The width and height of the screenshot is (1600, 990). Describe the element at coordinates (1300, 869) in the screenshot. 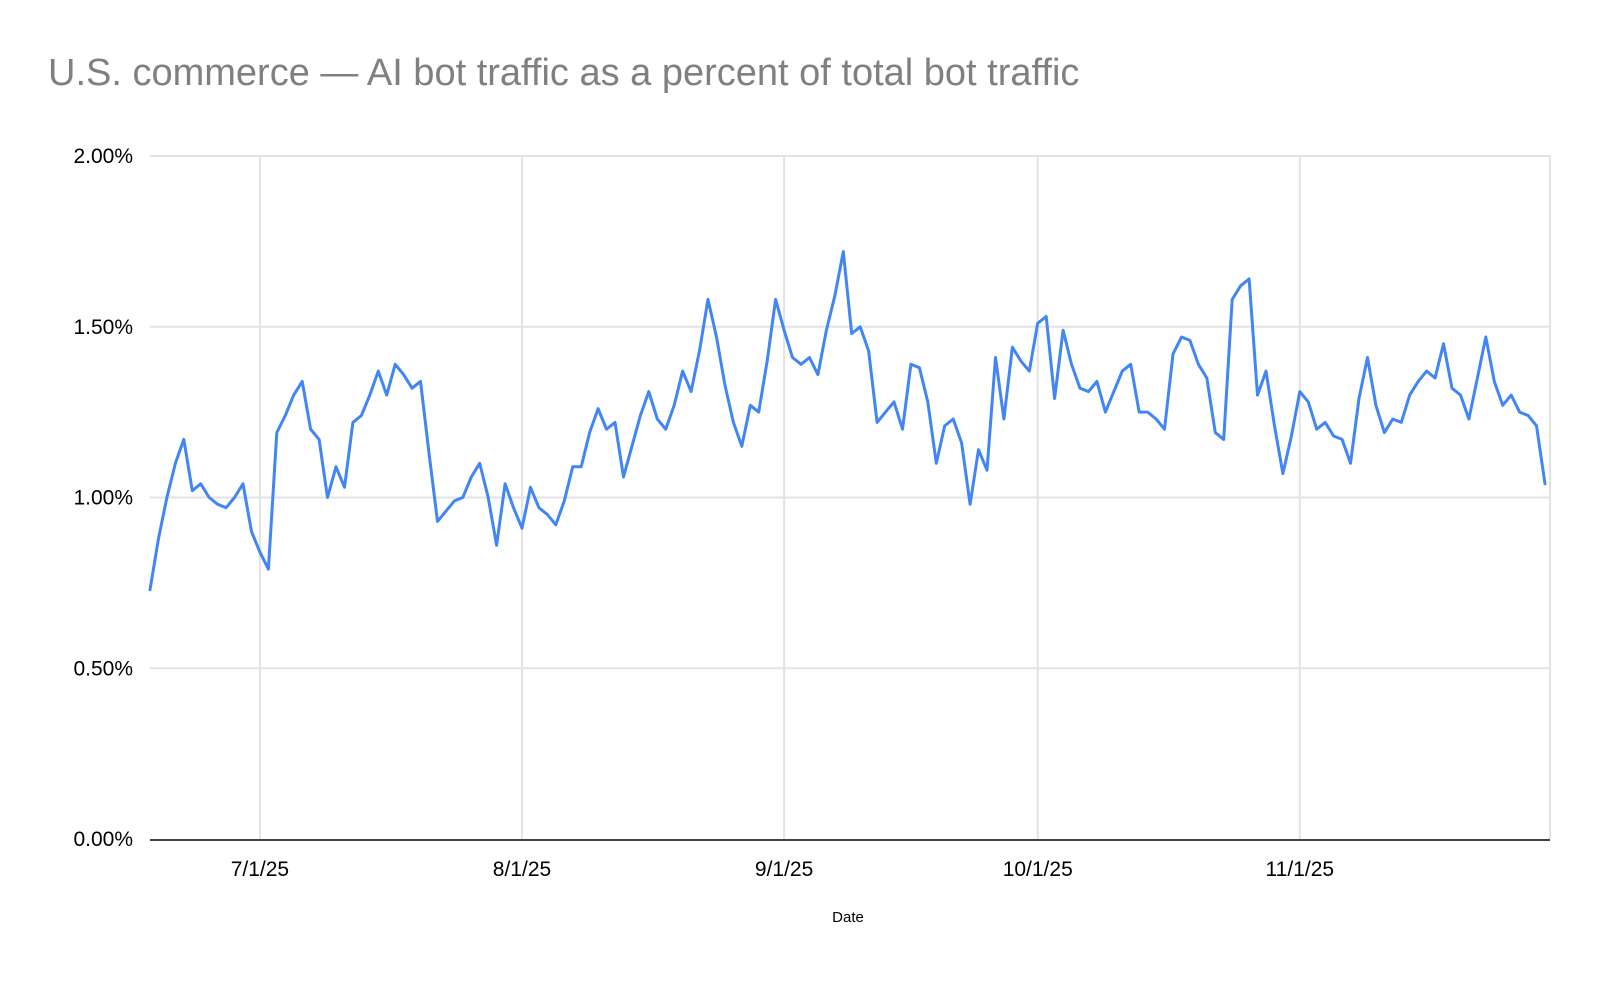

I see `x-tick-label-11/1/25: 11/1/25` at that location.